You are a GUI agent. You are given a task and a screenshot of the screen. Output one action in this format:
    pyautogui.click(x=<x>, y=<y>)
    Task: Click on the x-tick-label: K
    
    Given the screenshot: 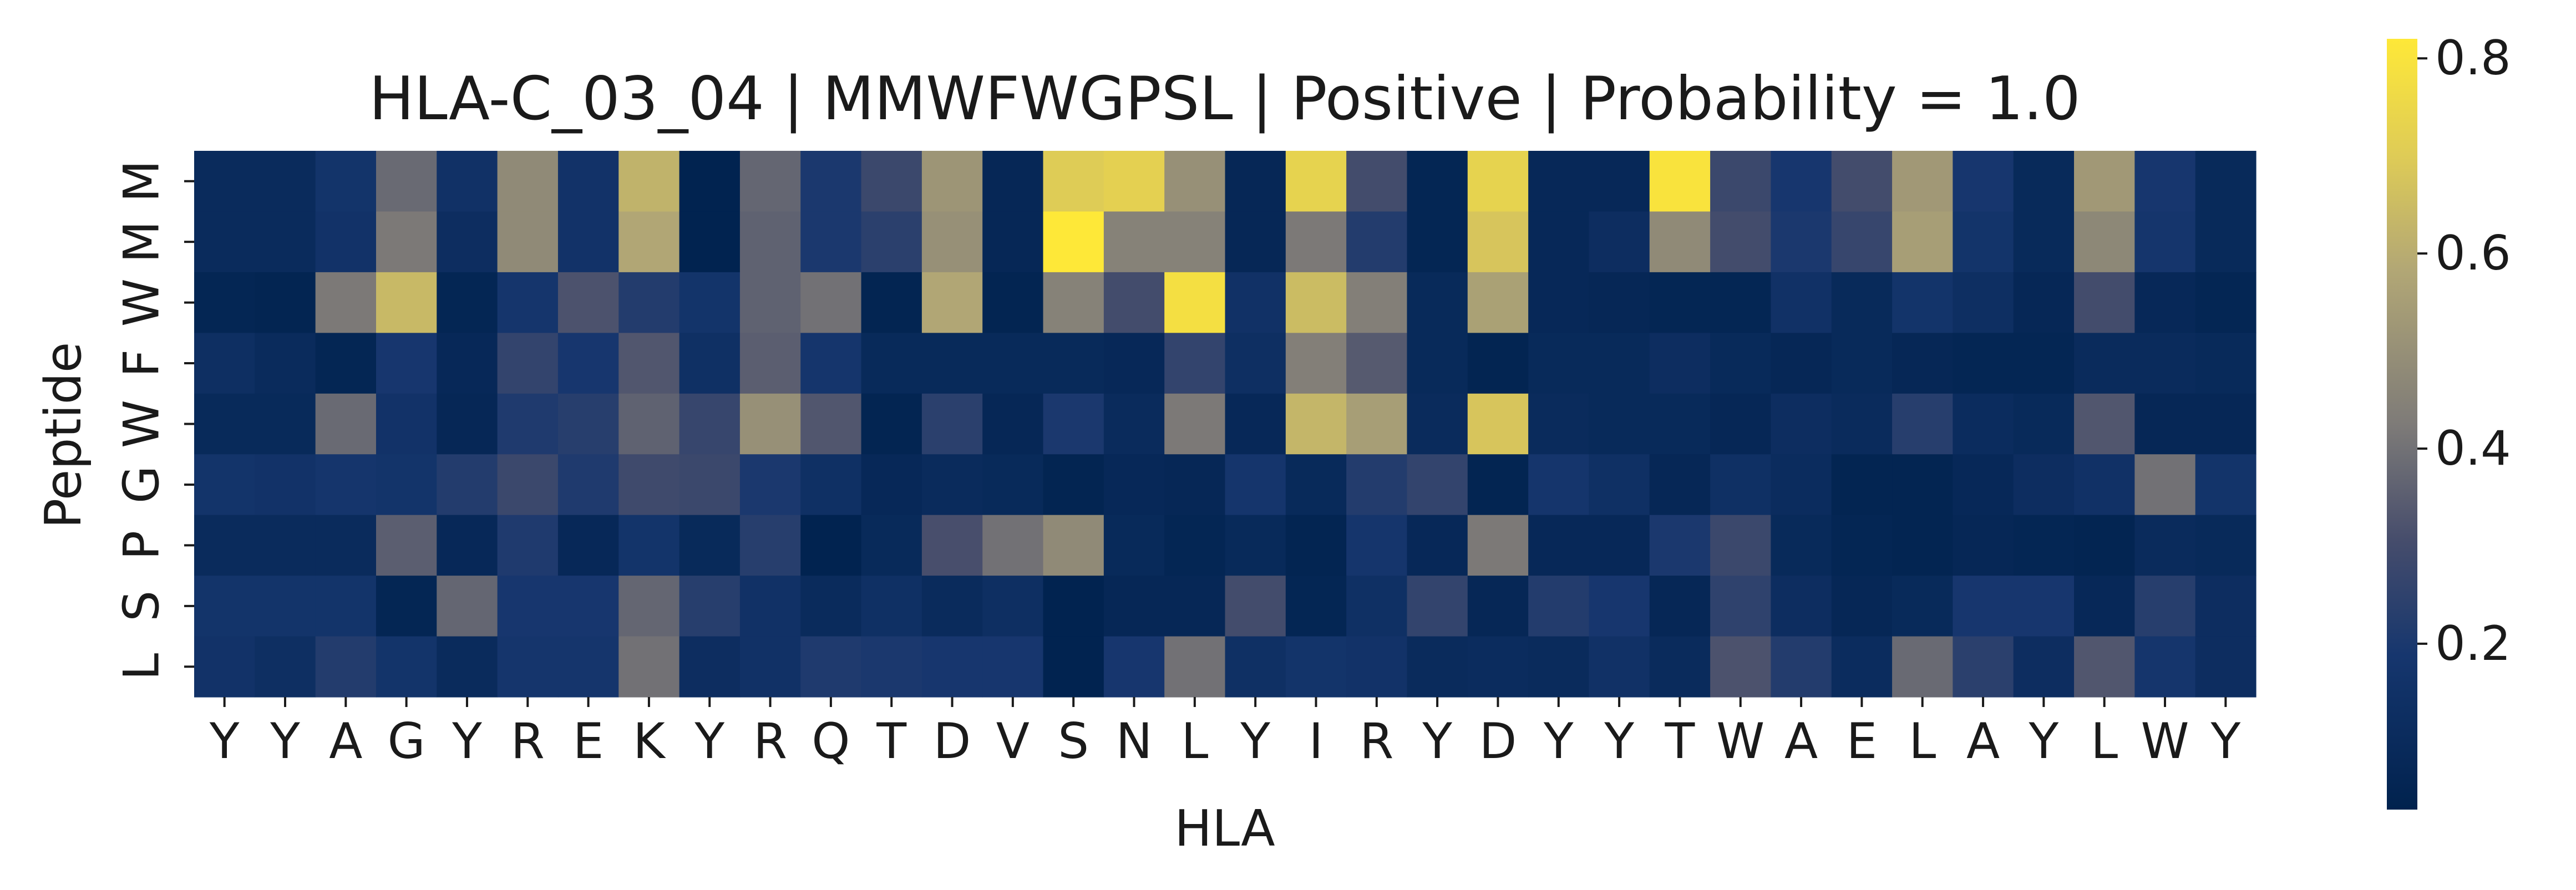 What is the action you would take?
    pyautogui.click(x=649, y=741)
    